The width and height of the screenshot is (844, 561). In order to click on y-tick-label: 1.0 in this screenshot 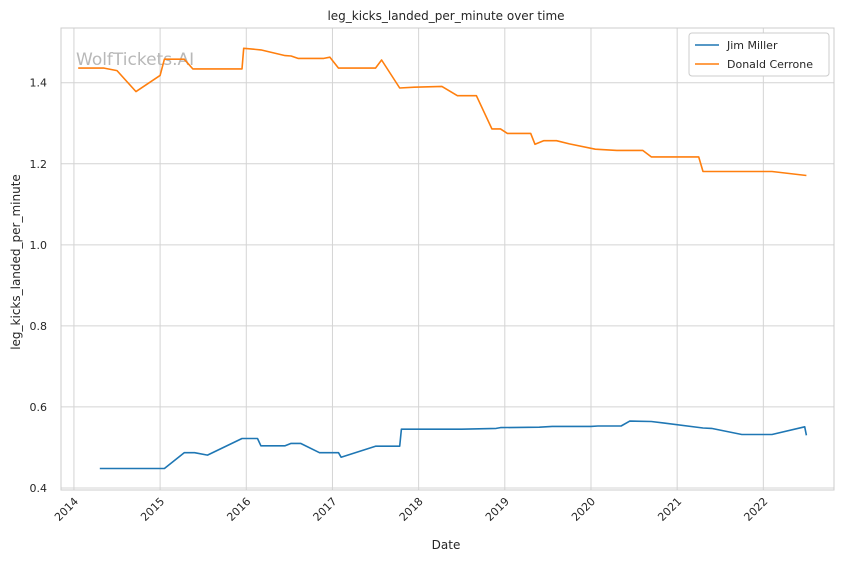, I will do `click(39, 245)`.